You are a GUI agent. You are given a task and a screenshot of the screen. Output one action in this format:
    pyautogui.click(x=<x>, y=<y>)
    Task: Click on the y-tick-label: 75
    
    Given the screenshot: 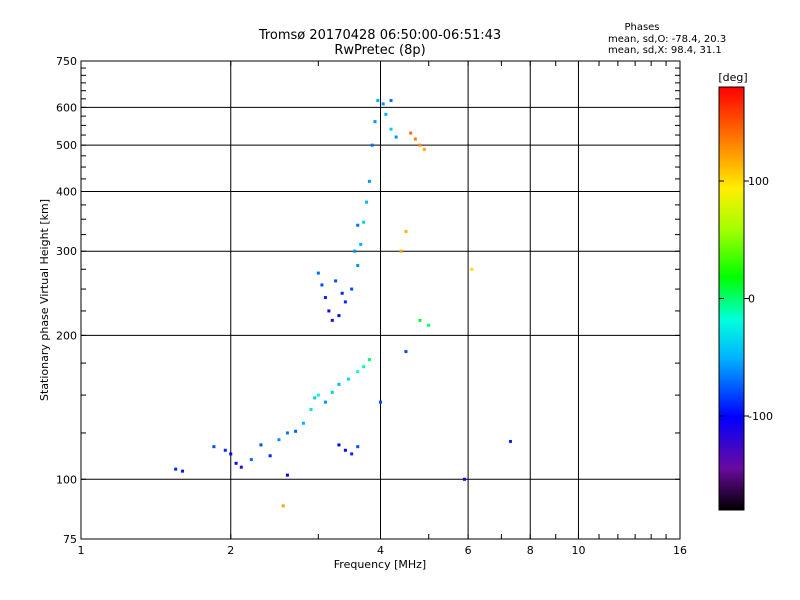 What is the action you would take?
    pyautogui.click(x=70, y=539)
    